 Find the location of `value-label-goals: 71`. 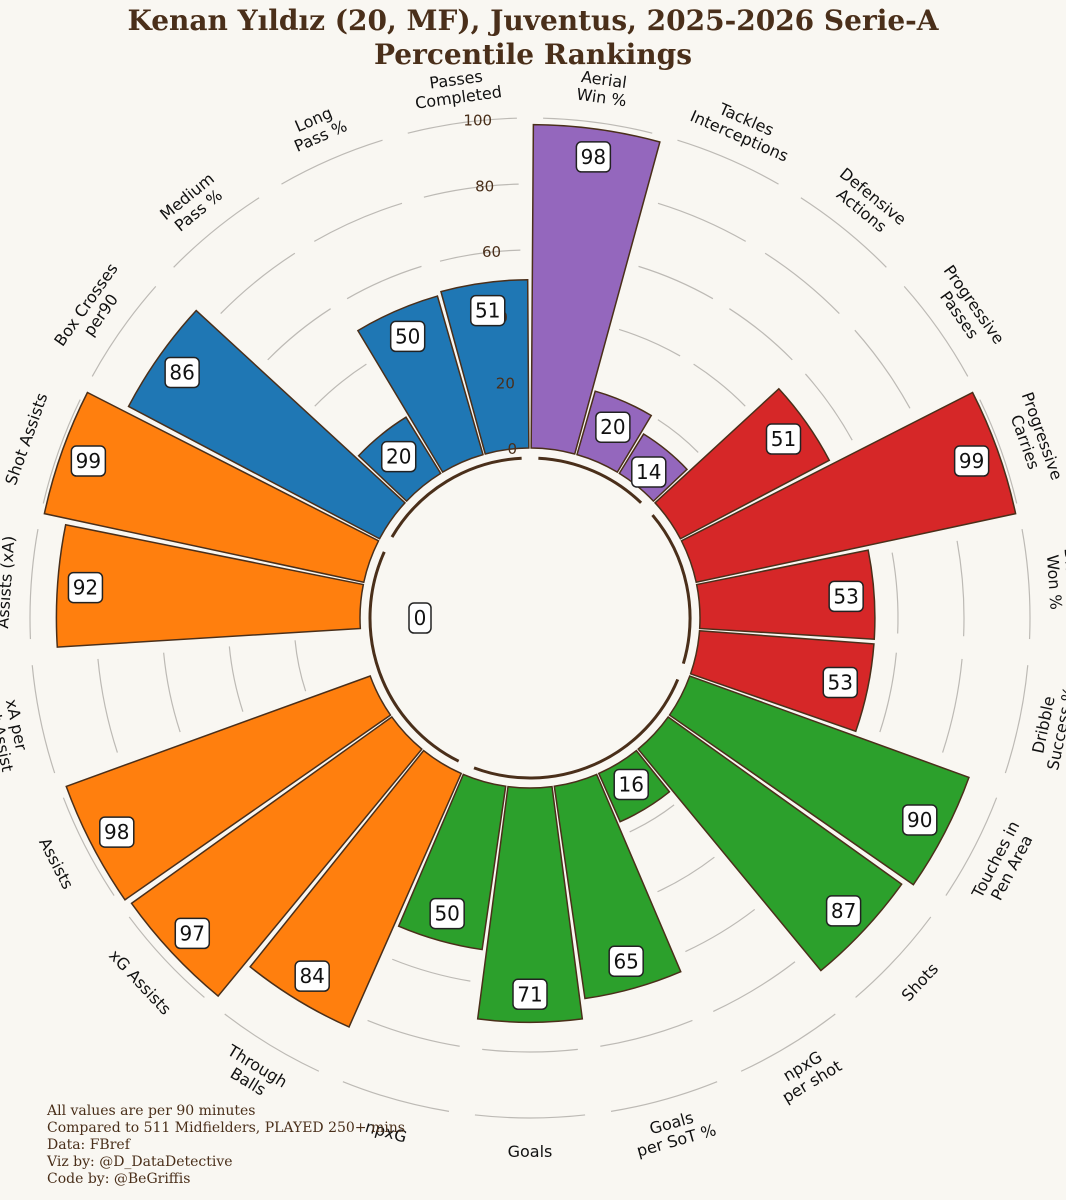

value-label-goals: 71 is located at coordinates (530, 994).